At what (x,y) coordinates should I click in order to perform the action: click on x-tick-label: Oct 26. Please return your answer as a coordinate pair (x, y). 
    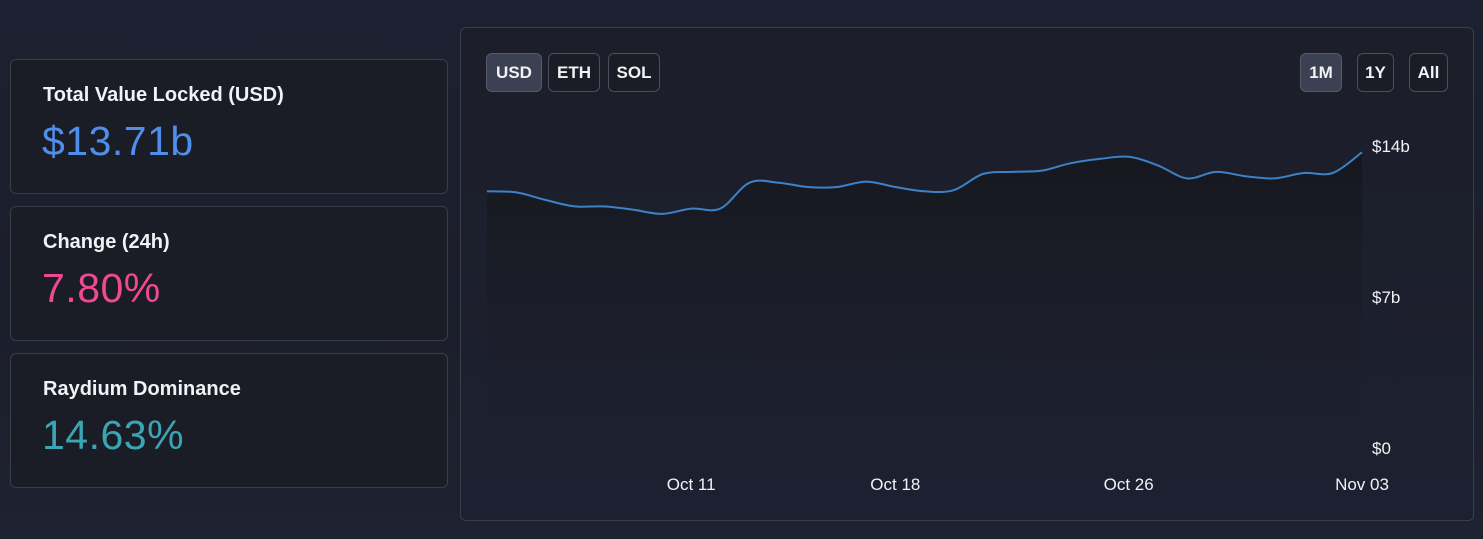
    Looking at the image, I should click on (1129, 484).